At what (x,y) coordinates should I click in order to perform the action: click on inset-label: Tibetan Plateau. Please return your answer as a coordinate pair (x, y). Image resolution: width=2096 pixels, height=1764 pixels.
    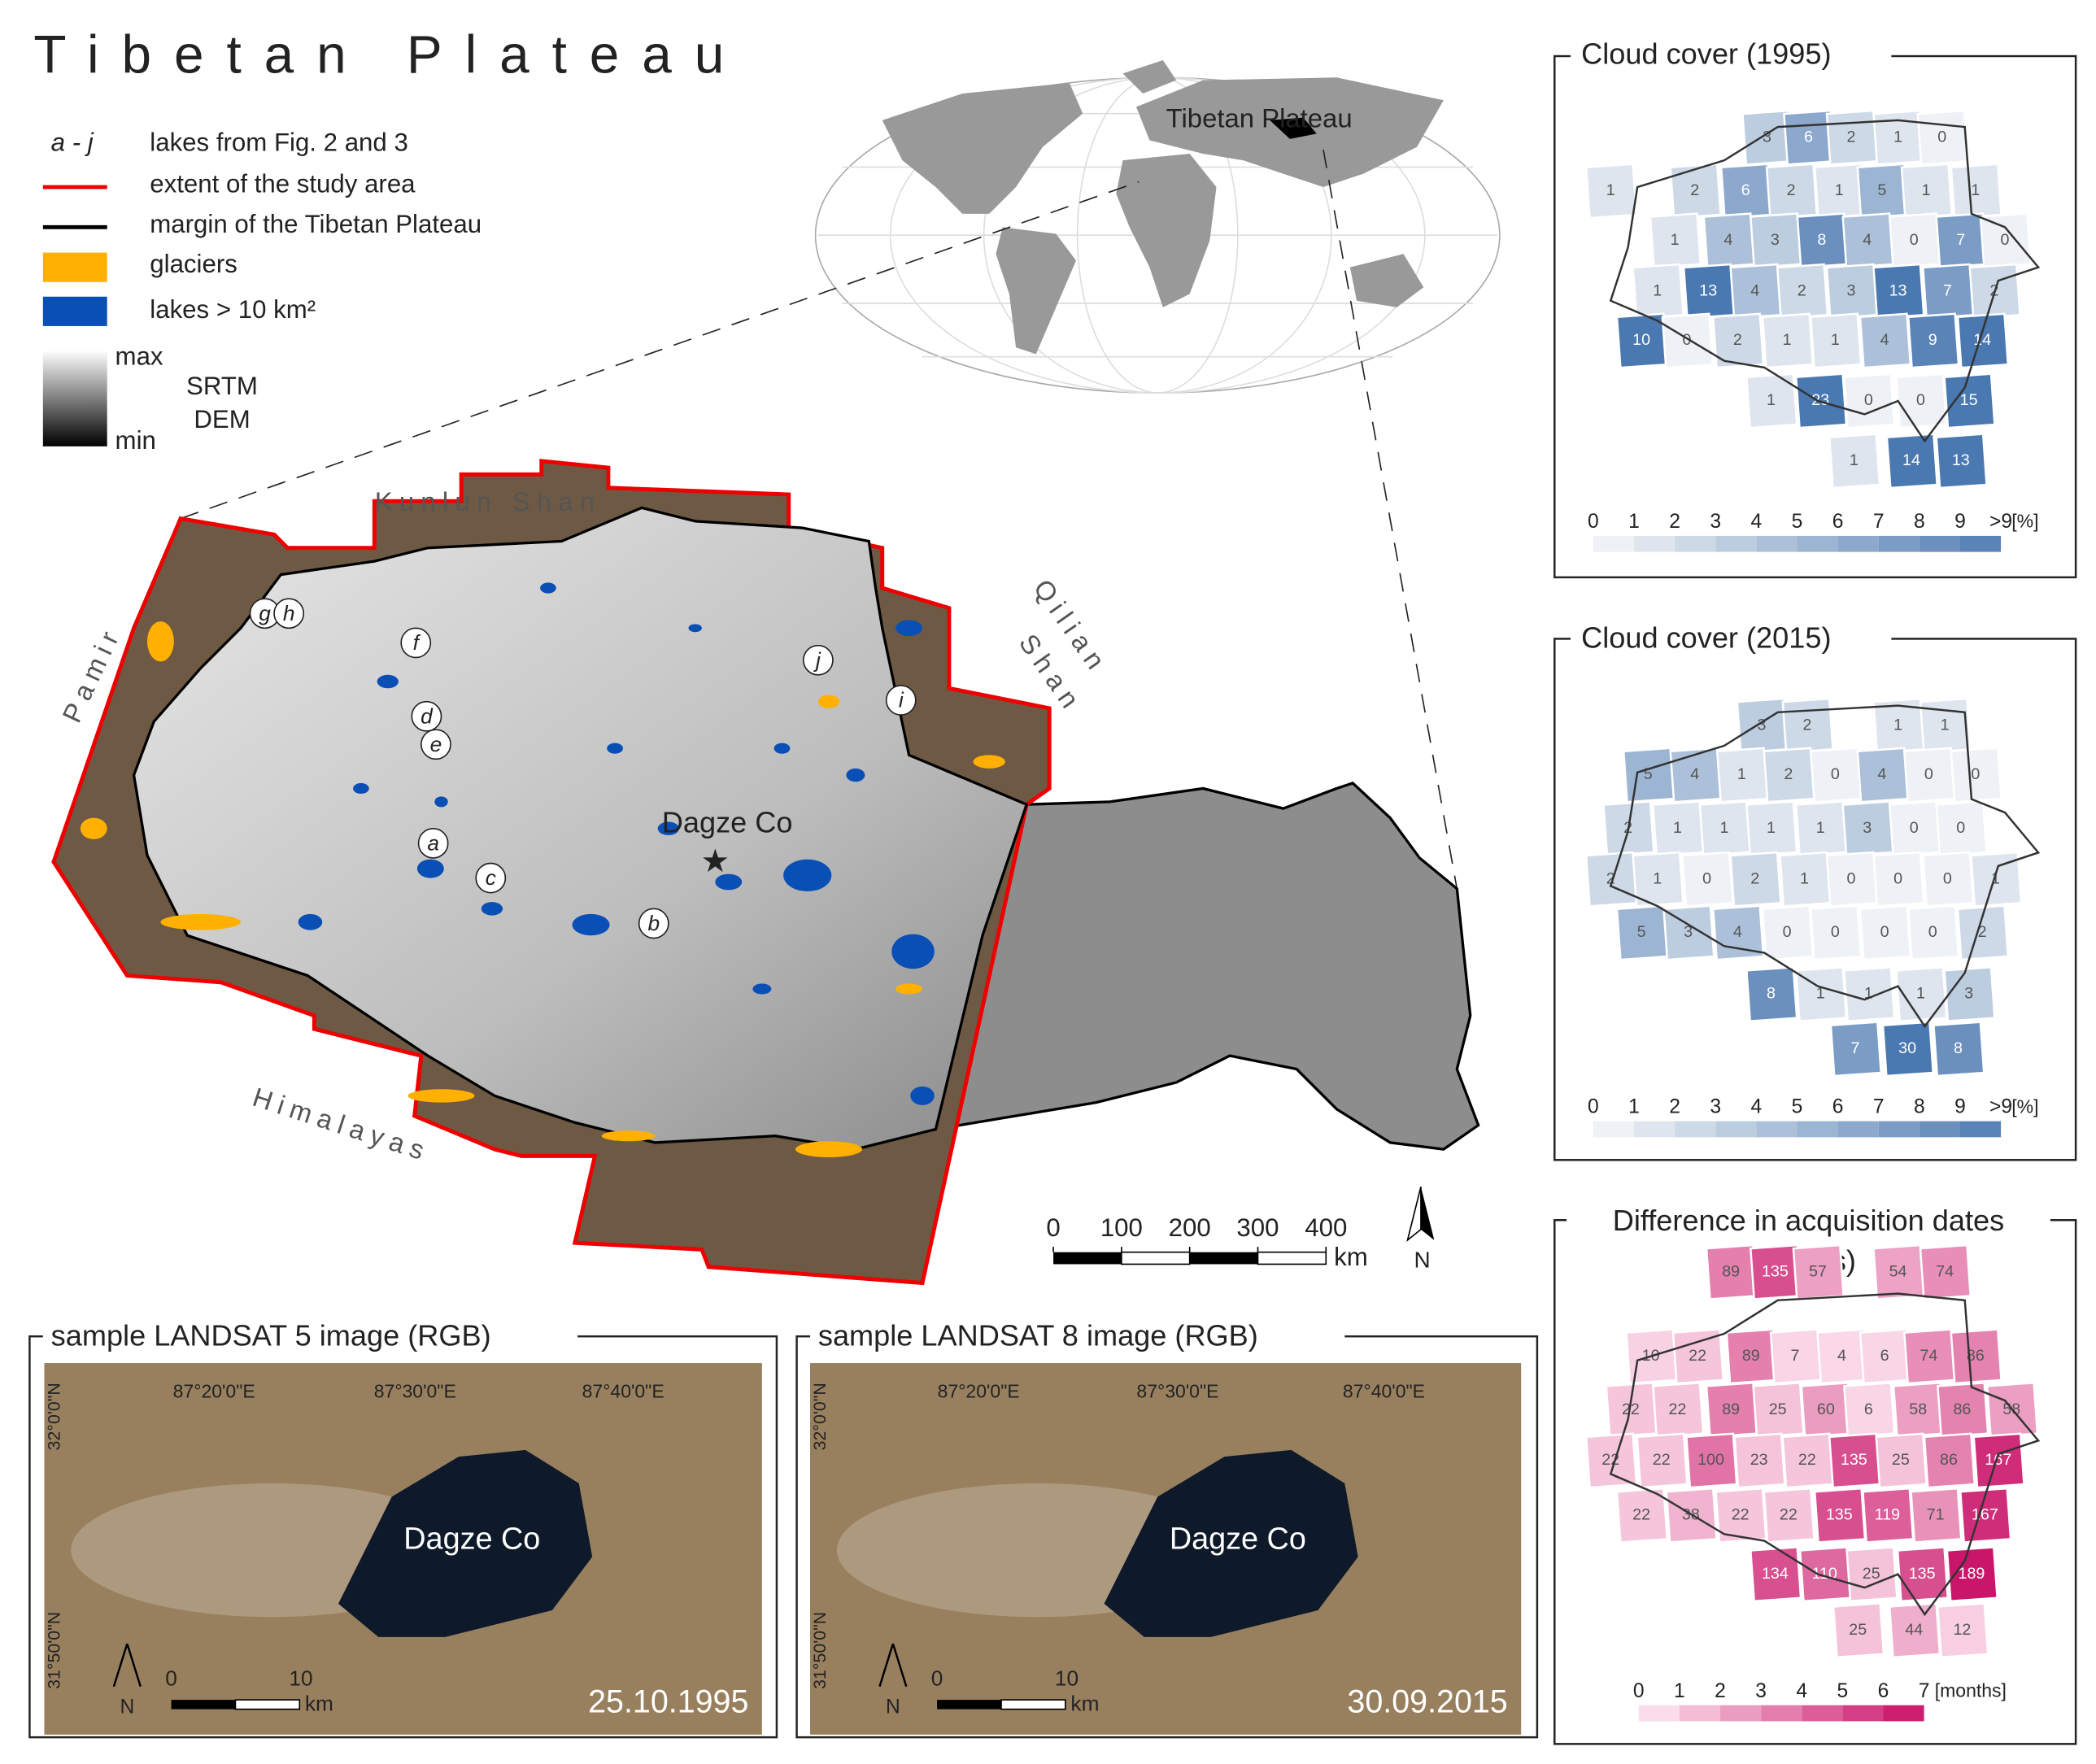
    Looking at the image, I should click on (1259, 118).